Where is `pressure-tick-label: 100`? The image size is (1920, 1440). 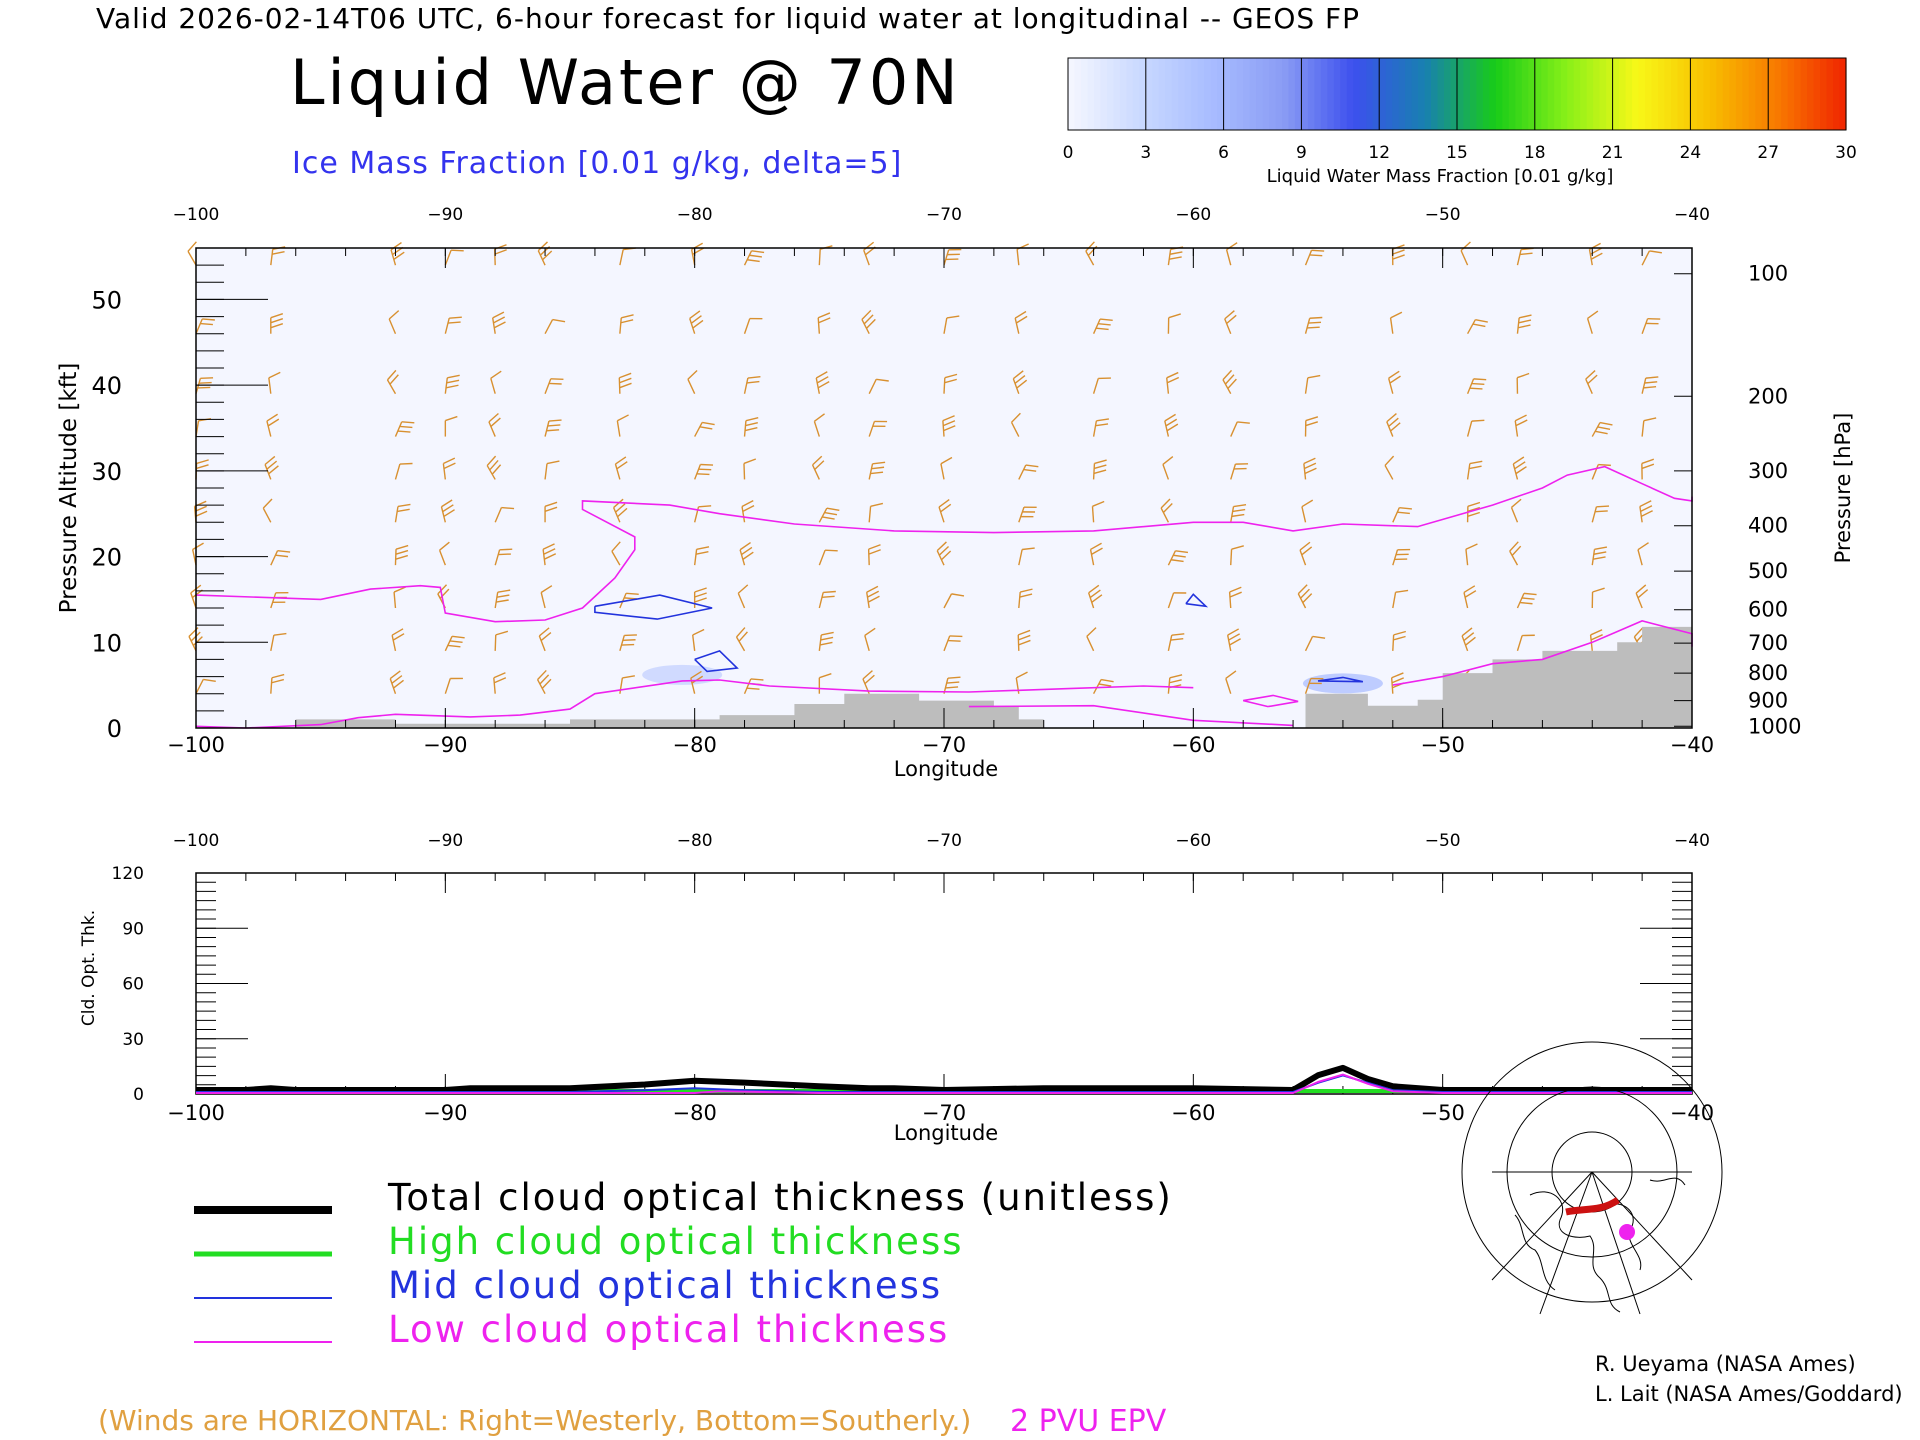
pressure-tick-label: 100 is located at coordinates (1768, 274).